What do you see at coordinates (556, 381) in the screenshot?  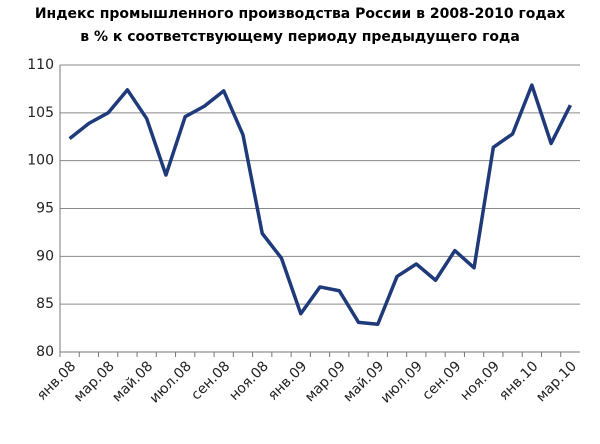 I see `x-tick-label: мар.10` at bounding box center [556, 381].